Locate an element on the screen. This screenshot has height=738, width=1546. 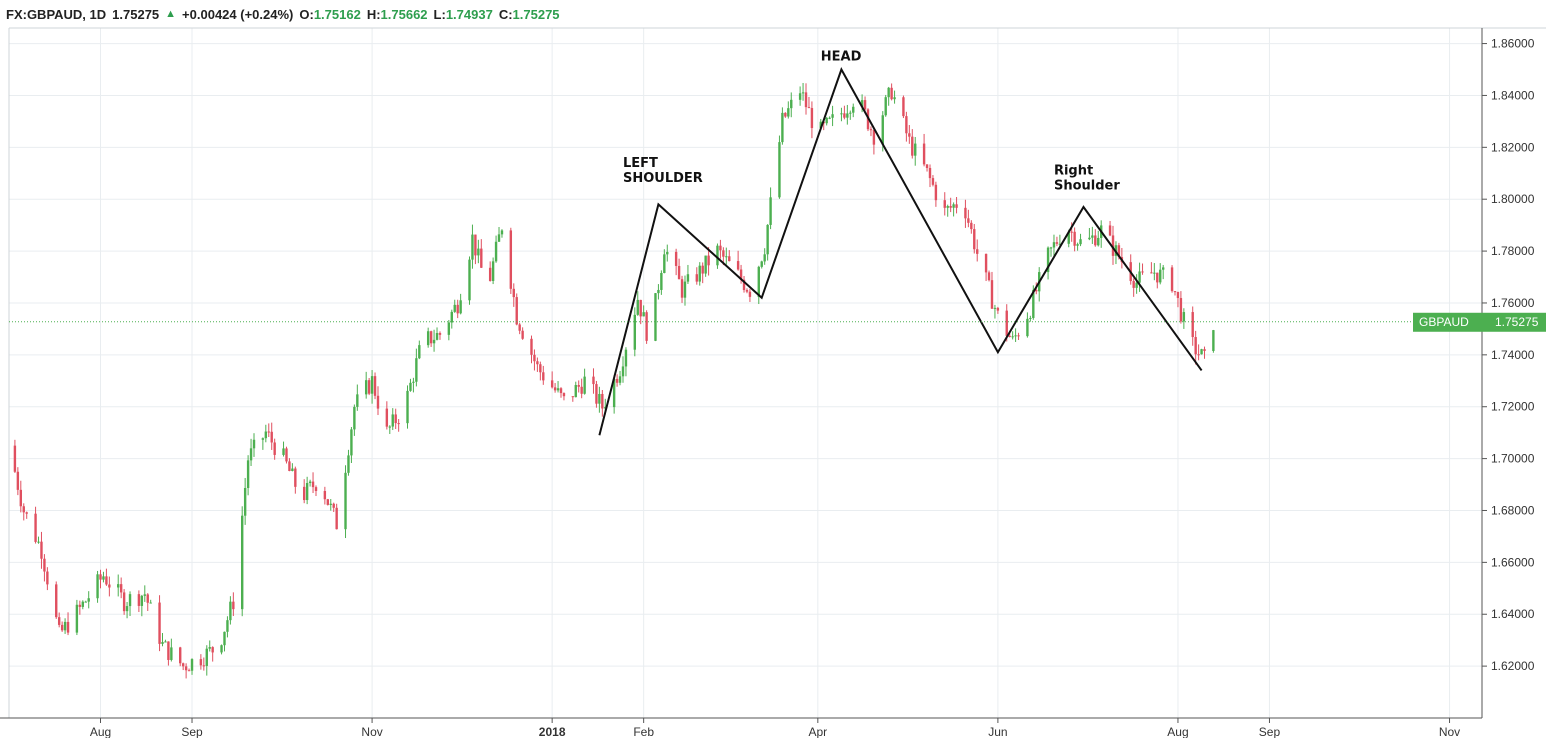
y-tick-label: 1.62000 is located at coordinates (1513, 666).